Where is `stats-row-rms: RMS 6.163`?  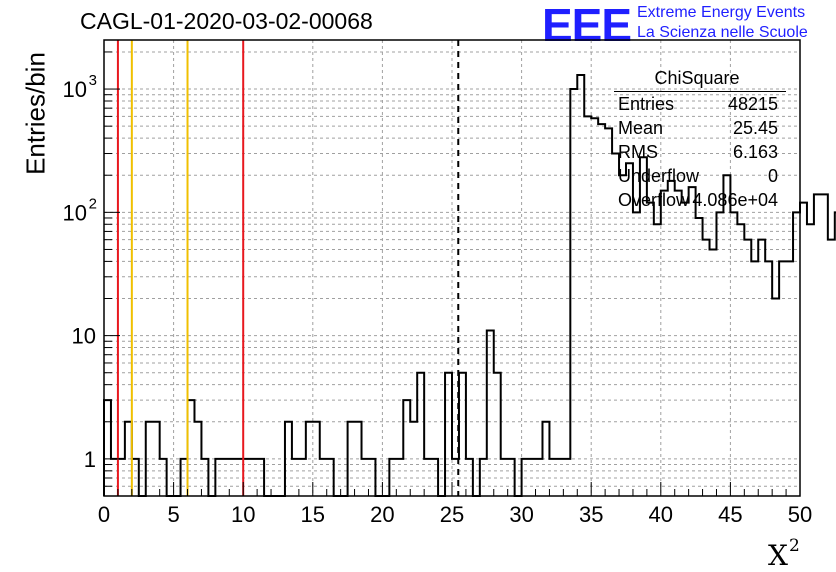 stats-row-rms: RMS 6.163 is located at coordinates (698, 154).